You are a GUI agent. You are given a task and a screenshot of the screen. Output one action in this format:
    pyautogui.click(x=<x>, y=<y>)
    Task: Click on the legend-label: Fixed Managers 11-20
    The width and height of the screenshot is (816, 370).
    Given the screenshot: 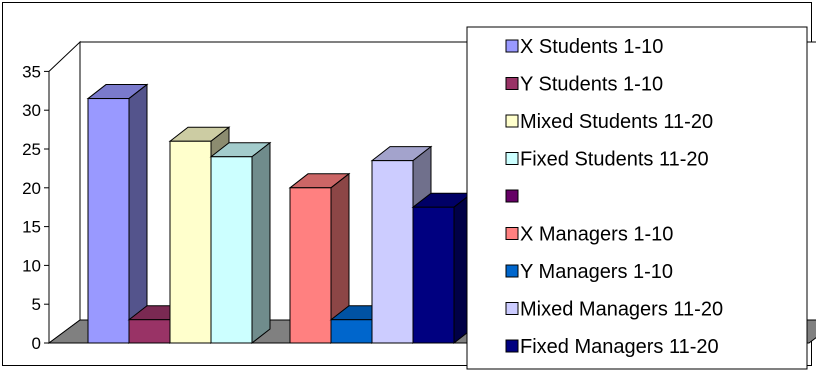 What is the action you would take?
    pyautogui.click(x=619, y=347)
    